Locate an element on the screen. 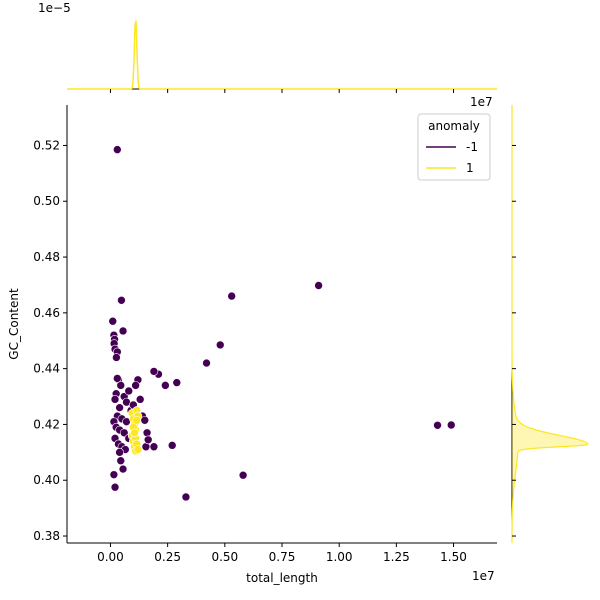 The image size is (600, 600). x-tick-label: 1.50 is located at coordinates (453, 557).